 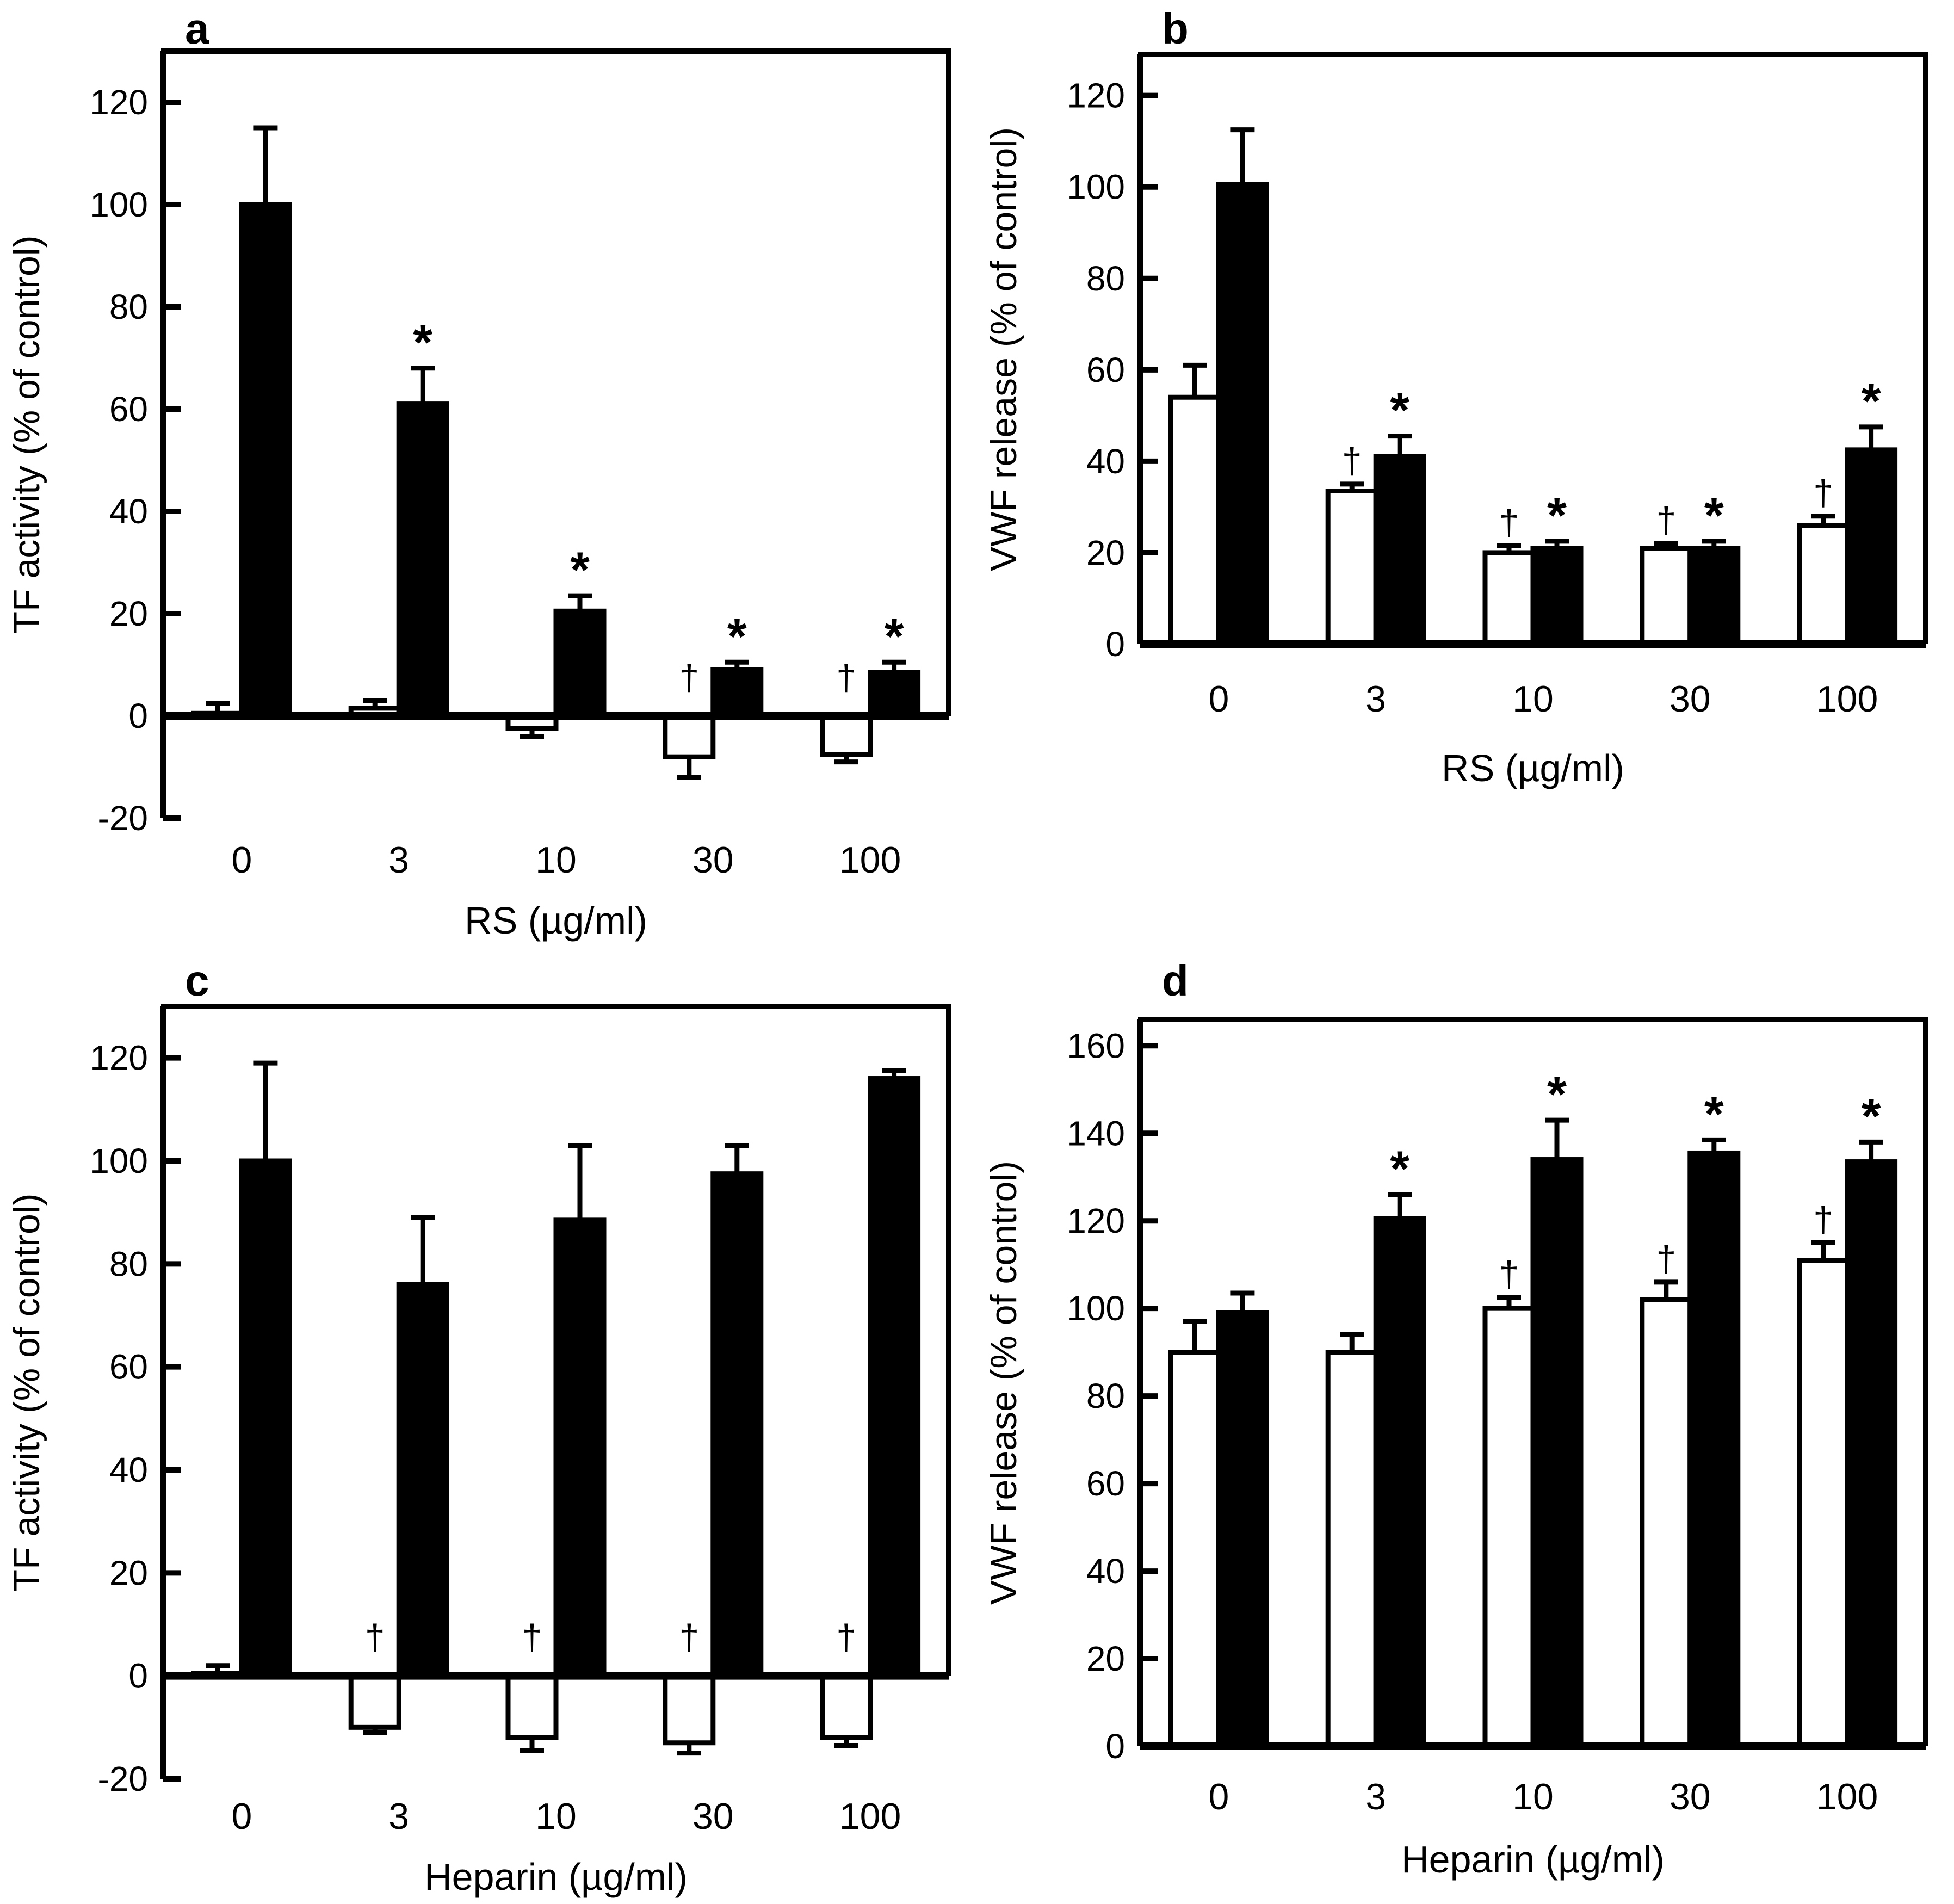 I want to click on panel-letter: a, so click(x=197, y=29).